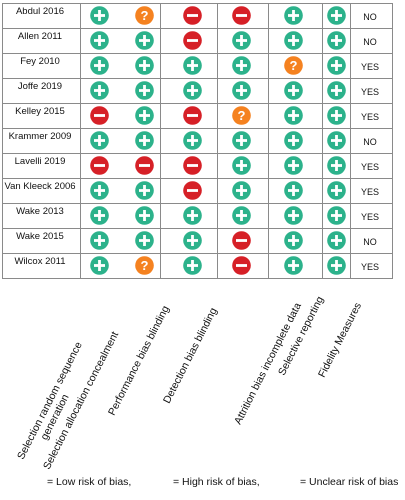 This screenshot has width=405, height=500. I want to click on unclear-risk-icon, so click(286, 482).